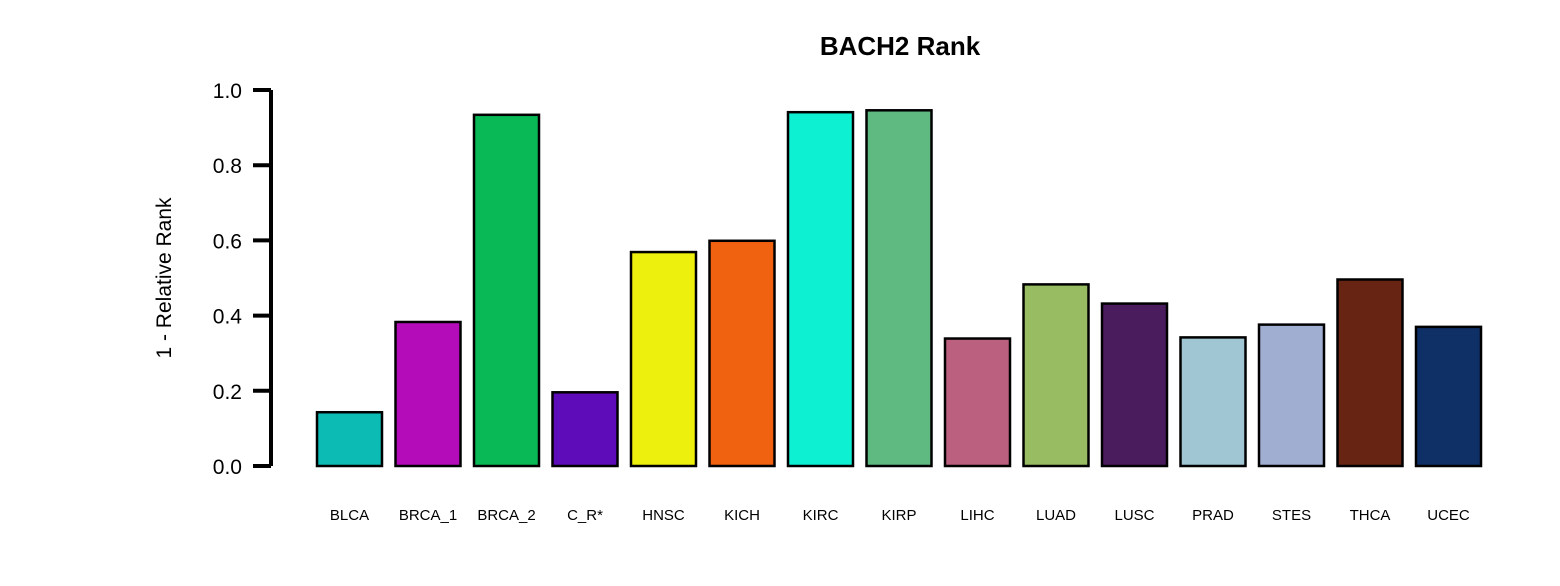 The image size is (1560, 586). I want to click on bar-luad, so click(1056, 375).